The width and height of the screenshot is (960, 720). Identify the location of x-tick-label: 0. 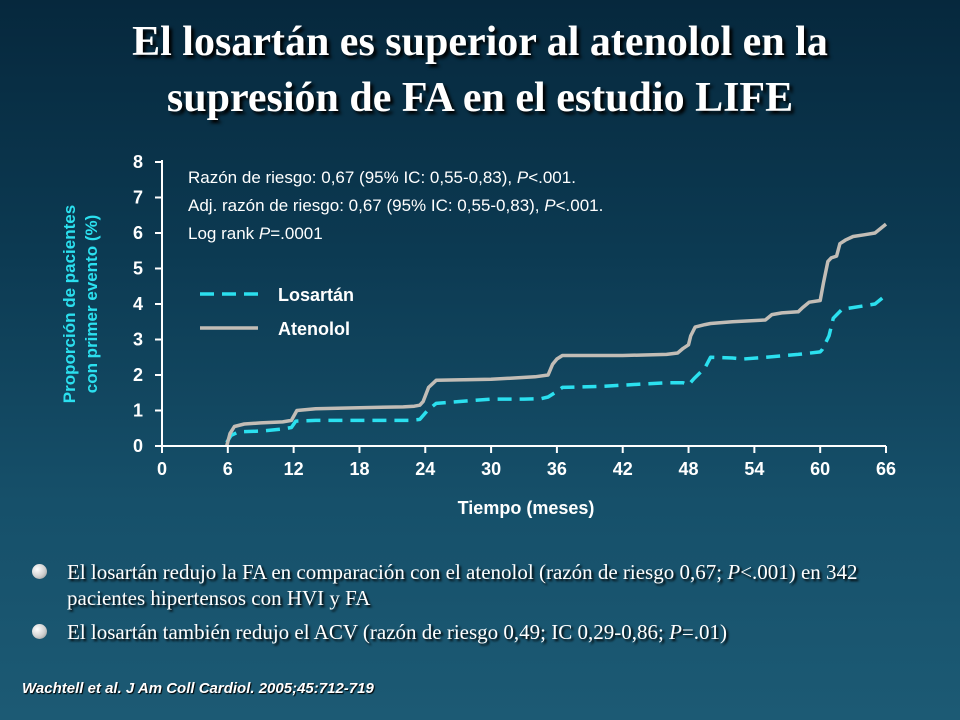
(162, 469).